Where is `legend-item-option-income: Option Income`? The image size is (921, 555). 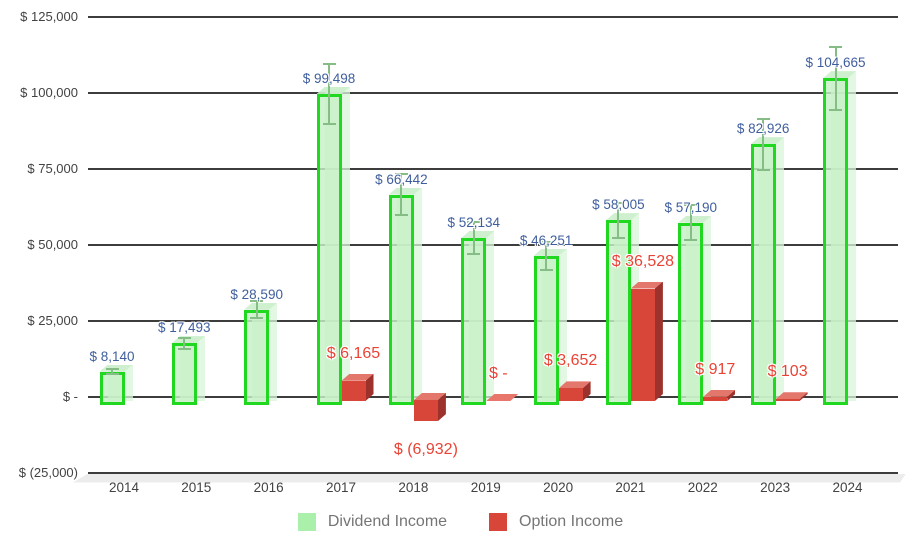 legend-item-option-income: Option Income is located at coordinates (556, 522).